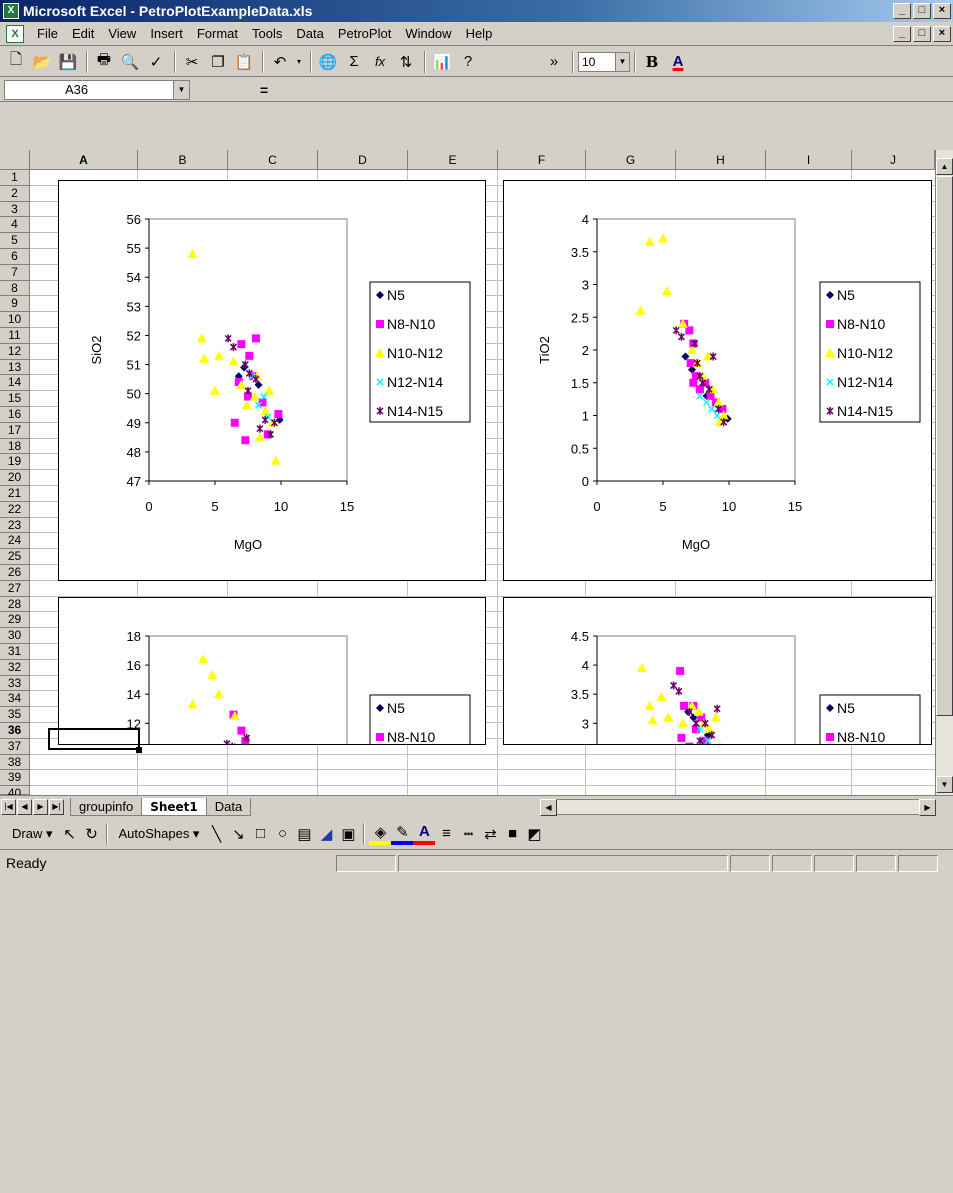 The height and width of the screenshot is (1193, 953). What do you see at coordinates (15, 746) in the screenshot?
I see `row-header-37: 37` at bounding box center [15, 746].